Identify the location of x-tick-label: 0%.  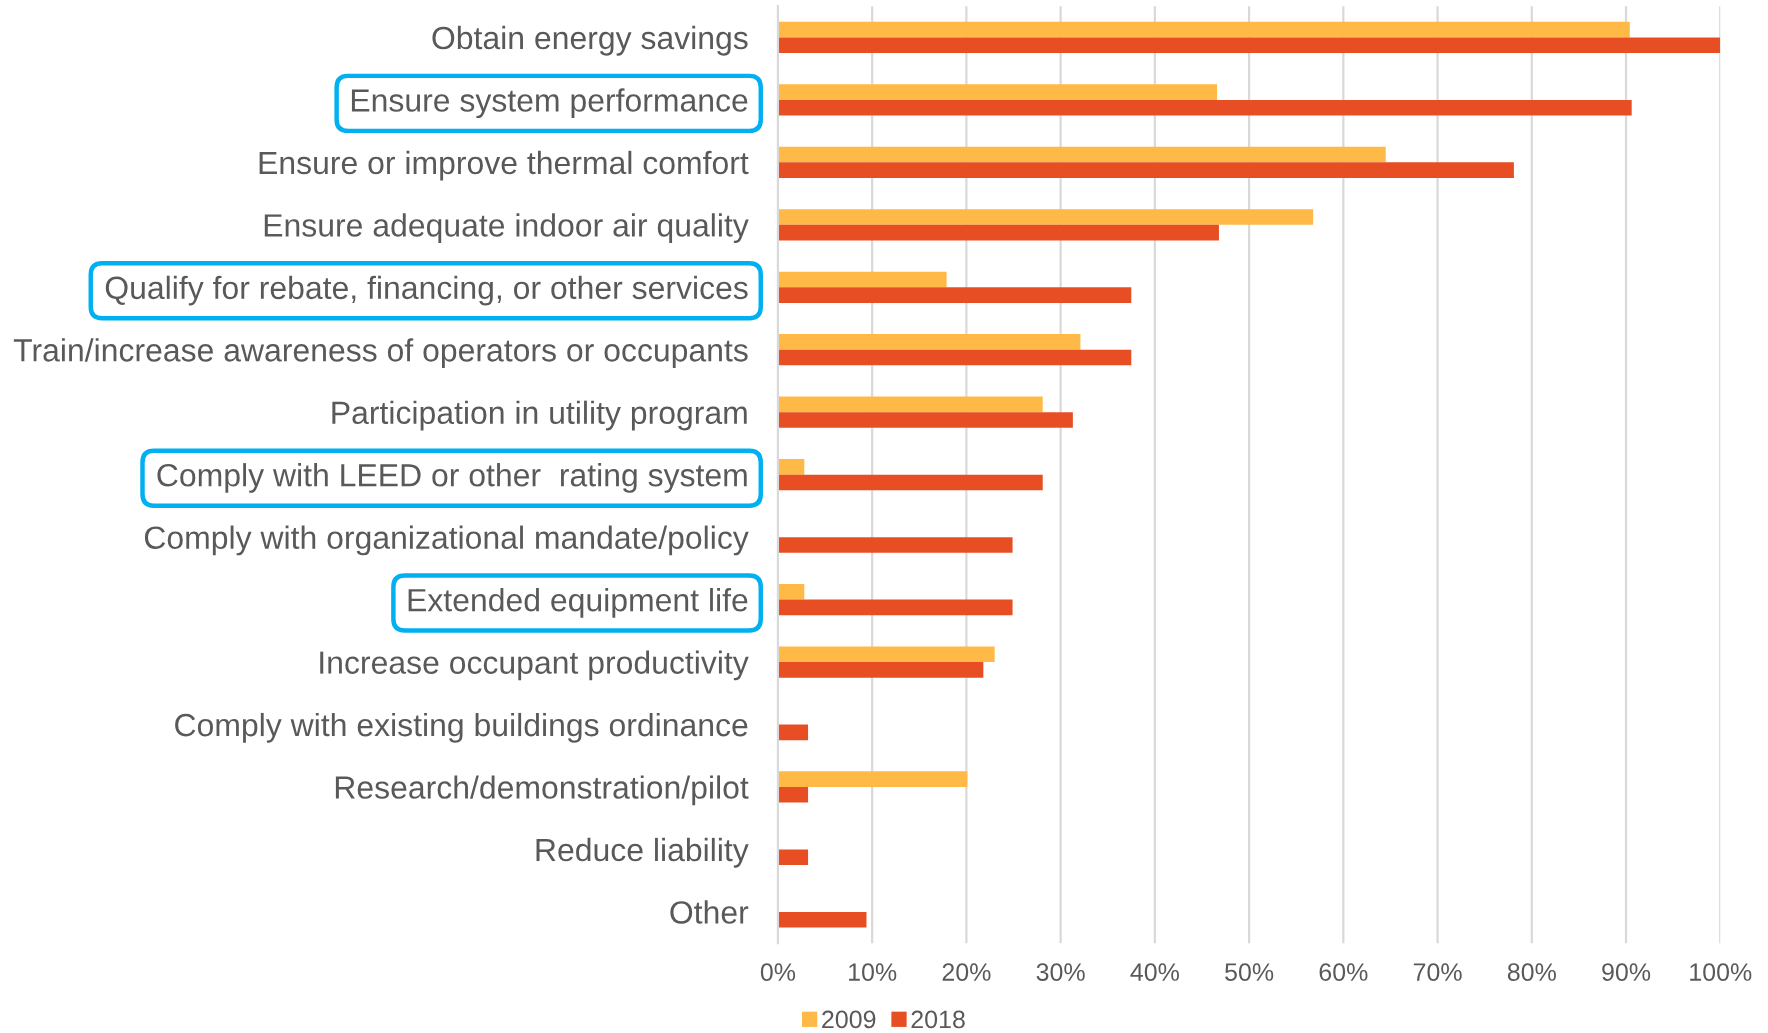
(778, 972).